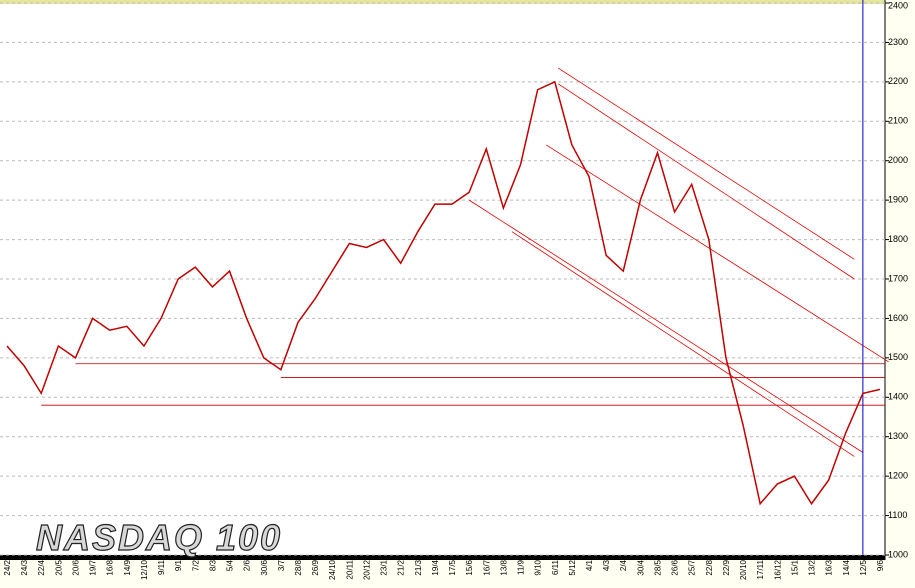  What do you see at coordinates (93, 567) in the screenshot?
I see `x-tick-label: 19/7` at bounding box center [93, 567].